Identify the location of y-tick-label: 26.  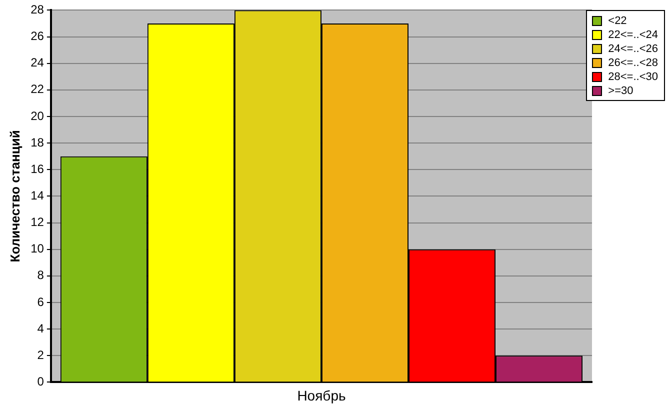
(37, 36).